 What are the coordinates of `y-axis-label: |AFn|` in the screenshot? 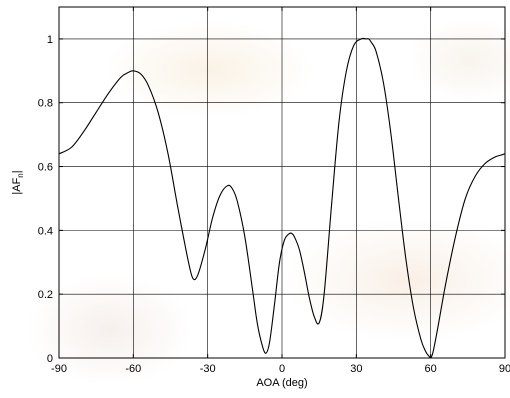 It's located at (18, 182).